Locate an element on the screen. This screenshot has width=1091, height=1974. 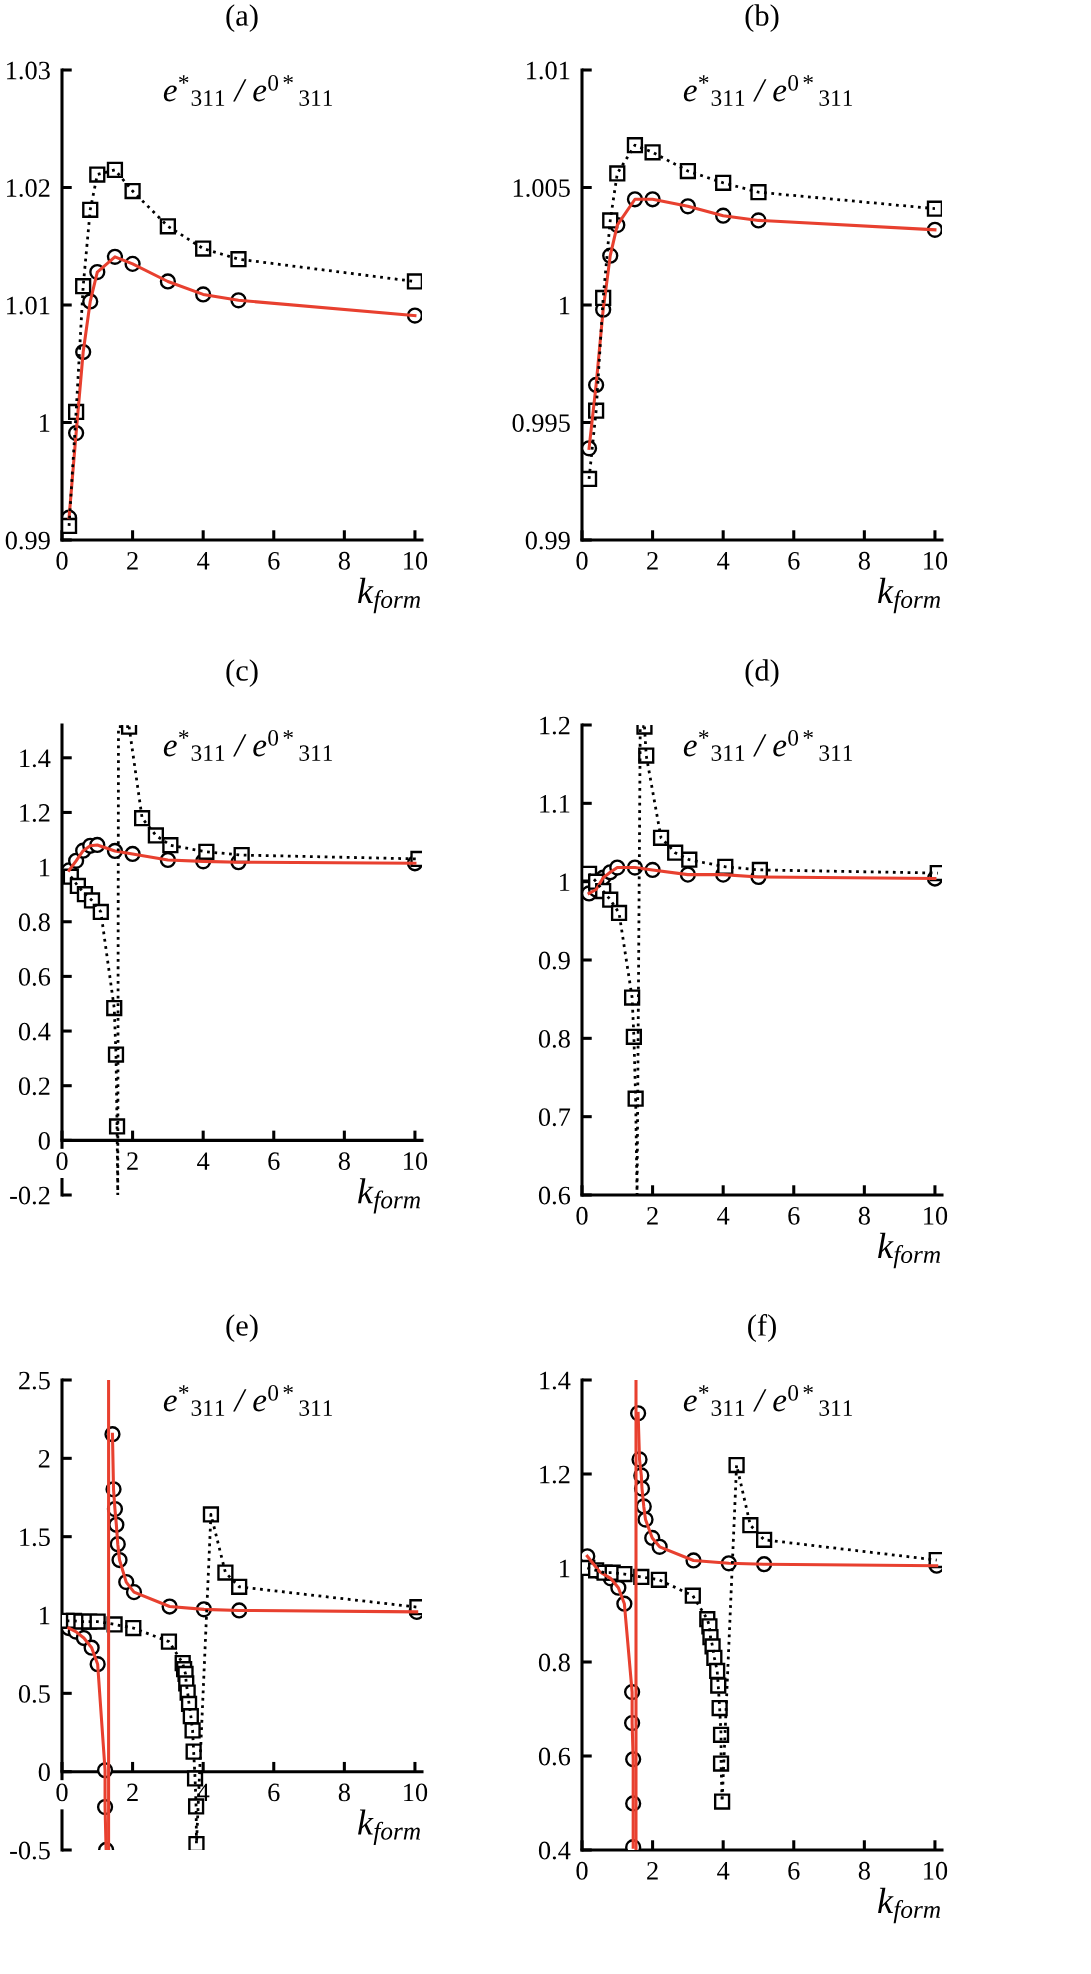
y-tick-label: -0.2 is located at coordinates (30, 1195).